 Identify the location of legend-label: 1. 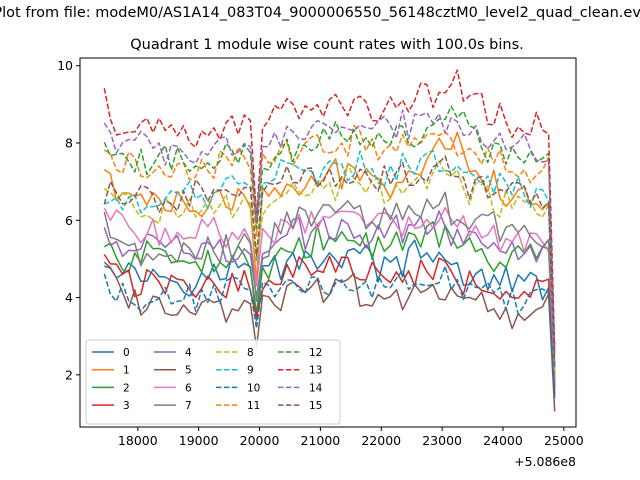
(126, 371).